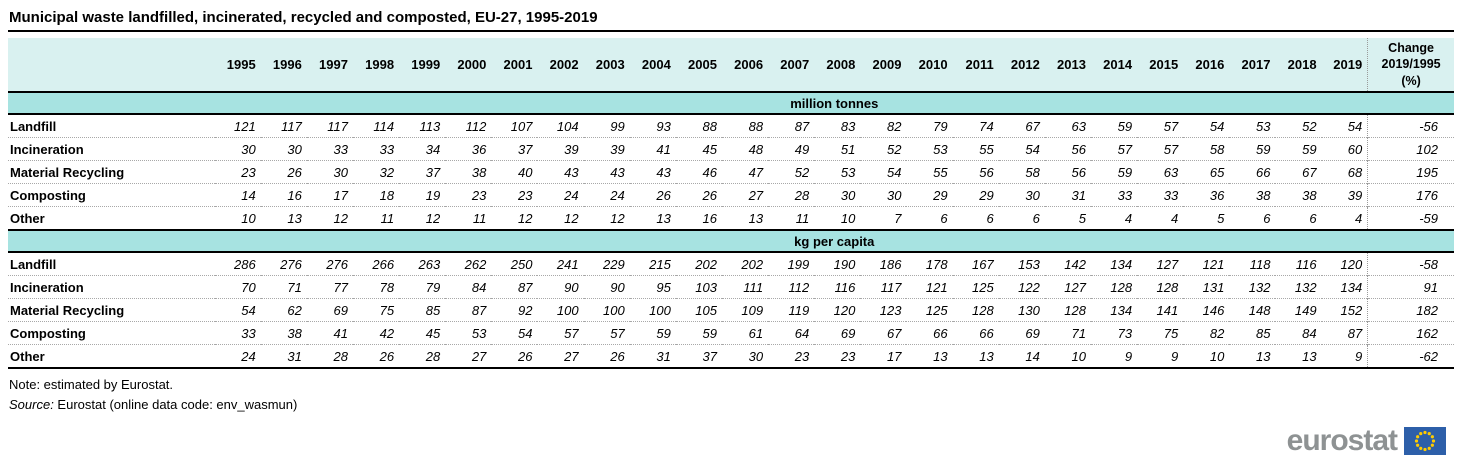 This screenshot has height=464, width=1462. Describe the element at coordinates (844, 264) in the screenshot. I see `value-cell-2008: 190` at that location.